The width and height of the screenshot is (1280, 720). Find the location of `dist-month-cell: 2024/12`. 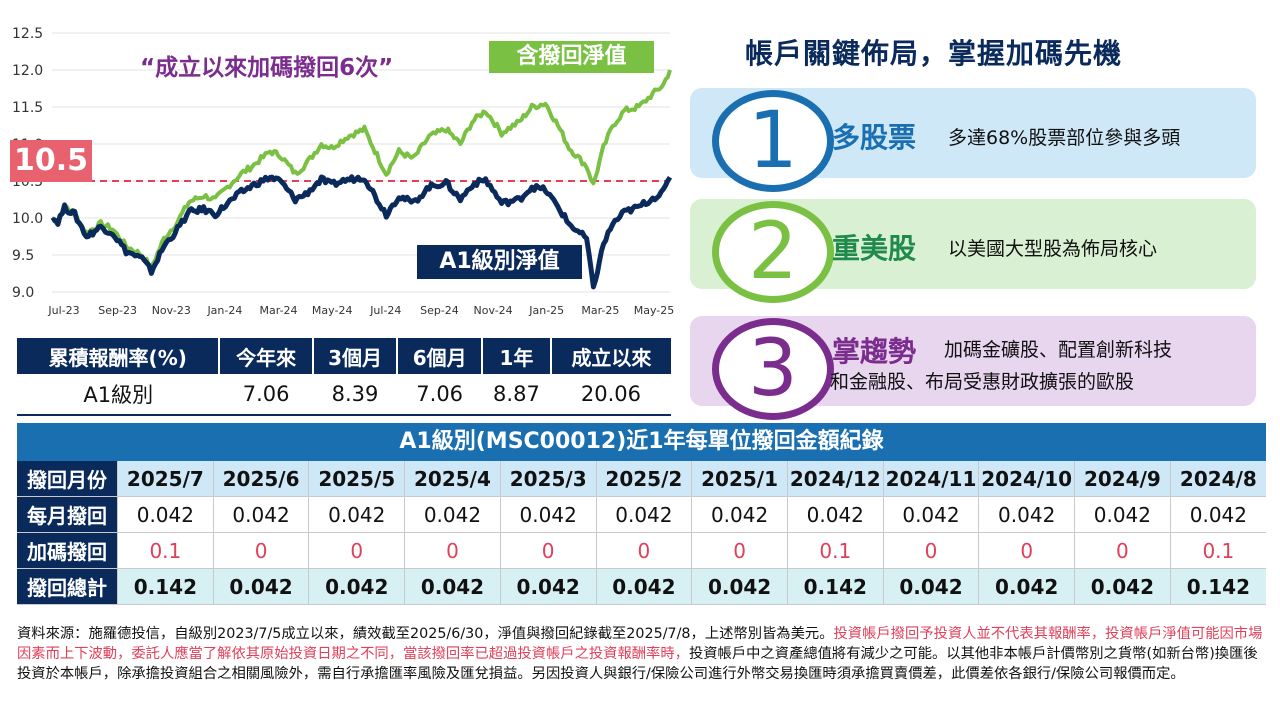

dist-month-cell: 2024/12 is located at coordinates (835, 479).